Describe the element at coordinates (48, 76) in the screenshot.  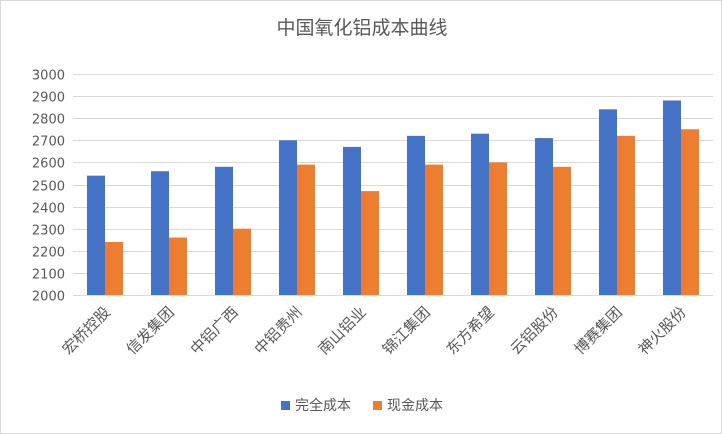
I see `y-tick-label: 3000` at that location.